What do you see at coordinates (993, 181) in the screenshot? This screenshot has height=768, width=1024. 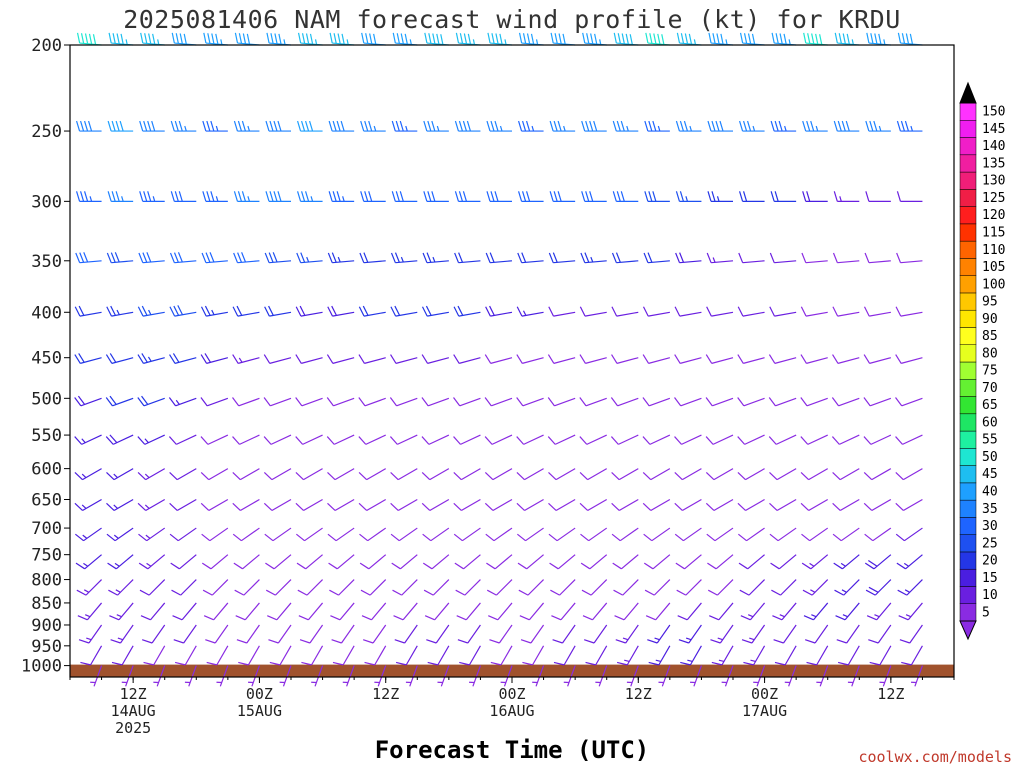 I see `colorbar-label: 130` at bounding box center [993, 181].